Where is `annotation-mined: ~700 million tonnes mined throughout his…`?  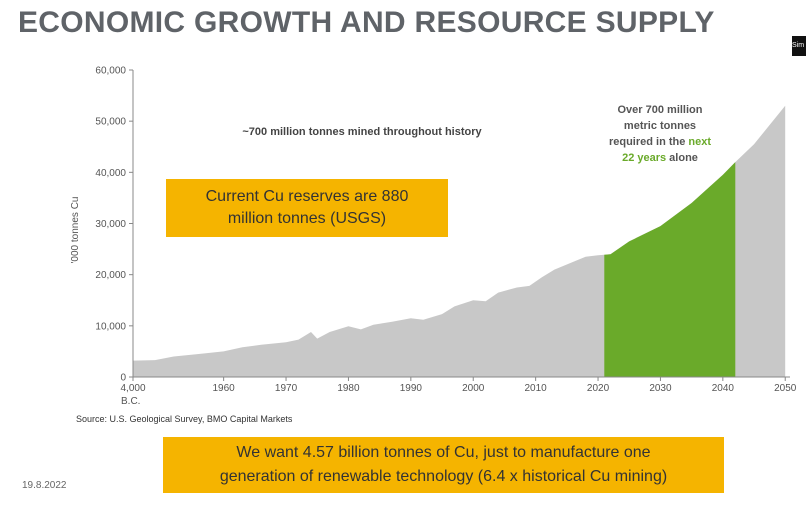 annotation-mined: ~700 million tonnes mined throughout his… is located at coordinates (362, 132).